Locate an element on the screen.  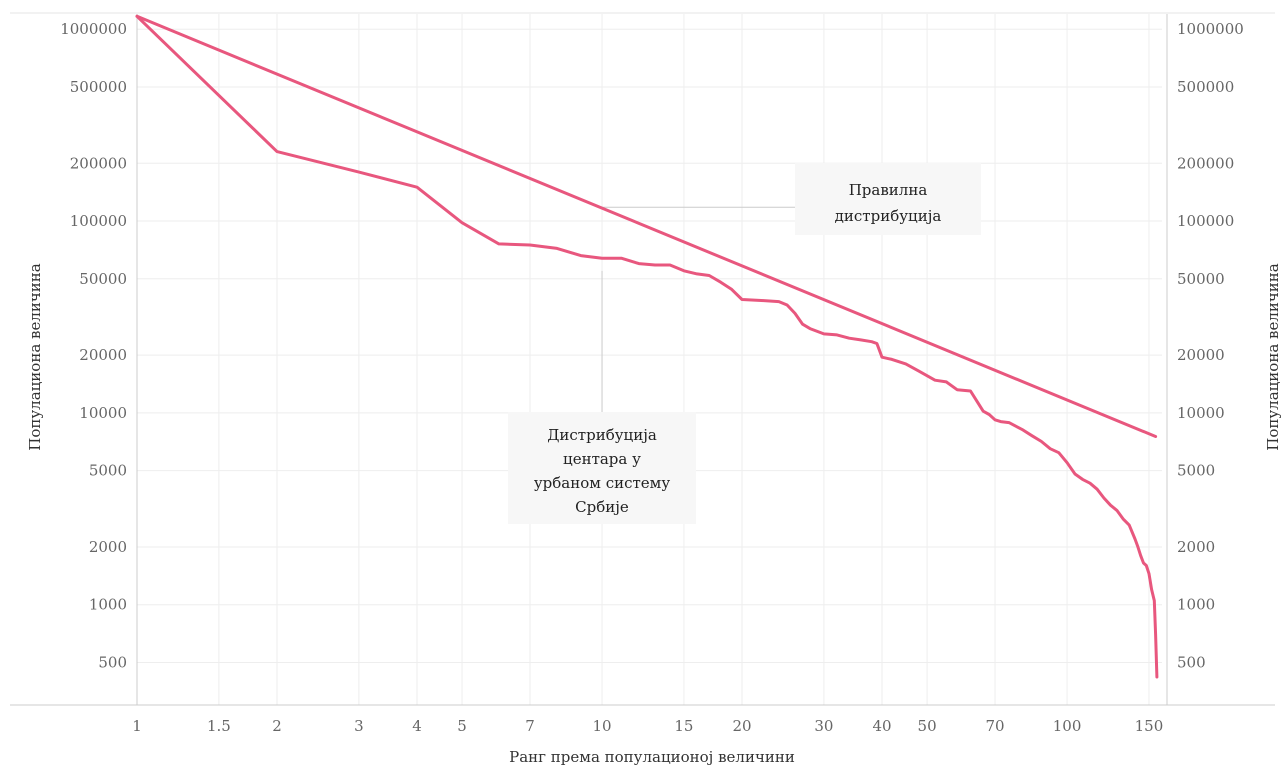
annotation-text-serbia: Србије is located at coordinates (602, 507).